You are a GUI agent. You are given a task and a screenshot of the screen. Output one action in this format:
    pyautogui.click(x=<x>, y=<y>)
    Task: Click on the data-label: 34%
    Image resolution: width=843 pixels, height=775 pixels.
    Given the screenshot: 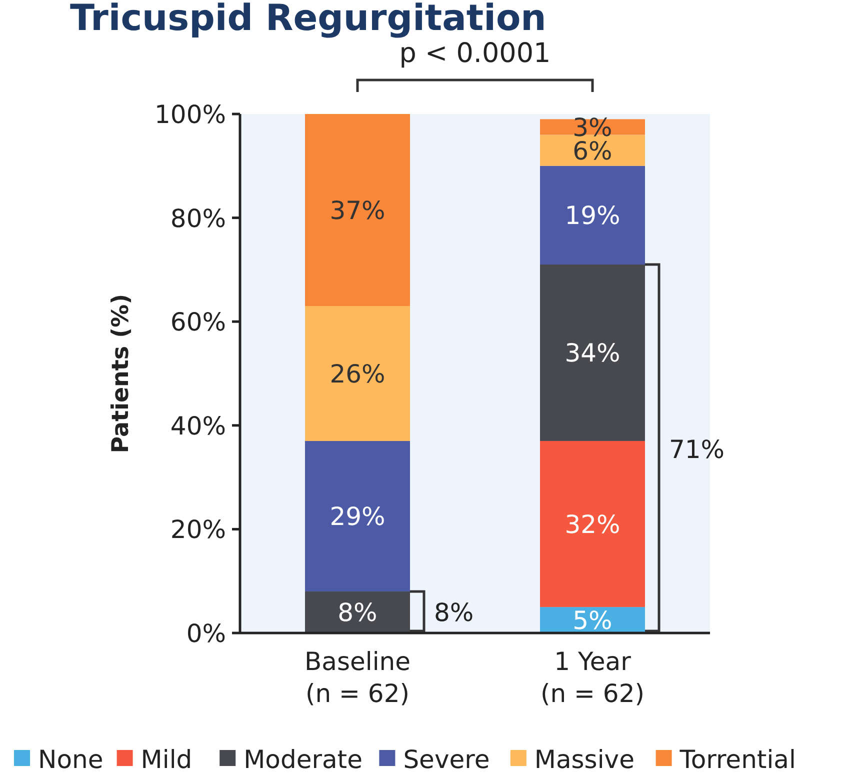 What is the action you would take?
    pyautogui.click(x=592, y=353)
    